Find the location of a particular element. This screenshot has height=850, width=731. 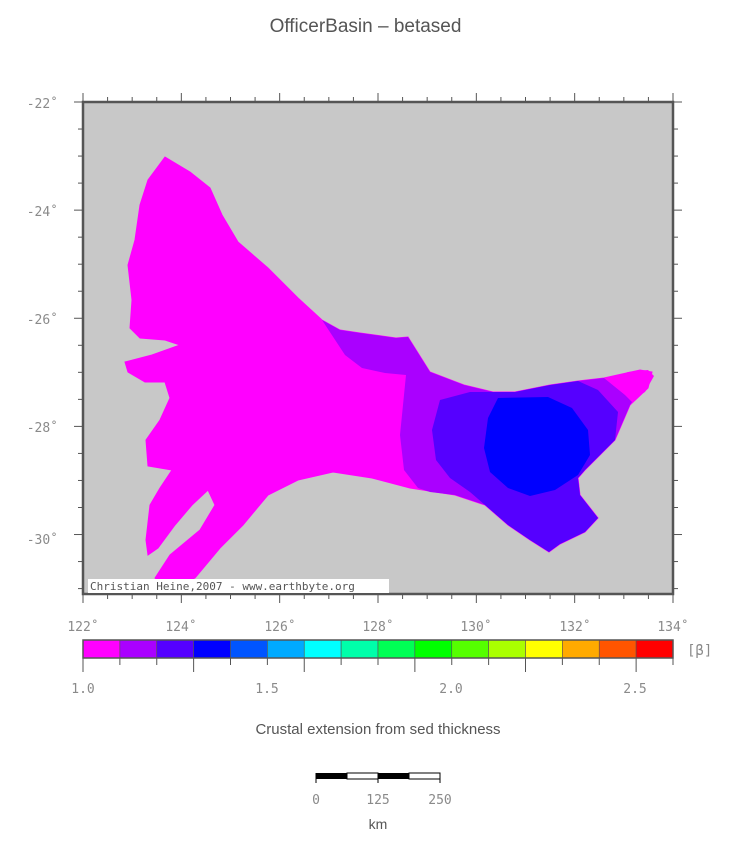

latitude-labels: -22˚ -24˚ -26˚ -28˚ -30˚ is located at coordinates (42, 322).